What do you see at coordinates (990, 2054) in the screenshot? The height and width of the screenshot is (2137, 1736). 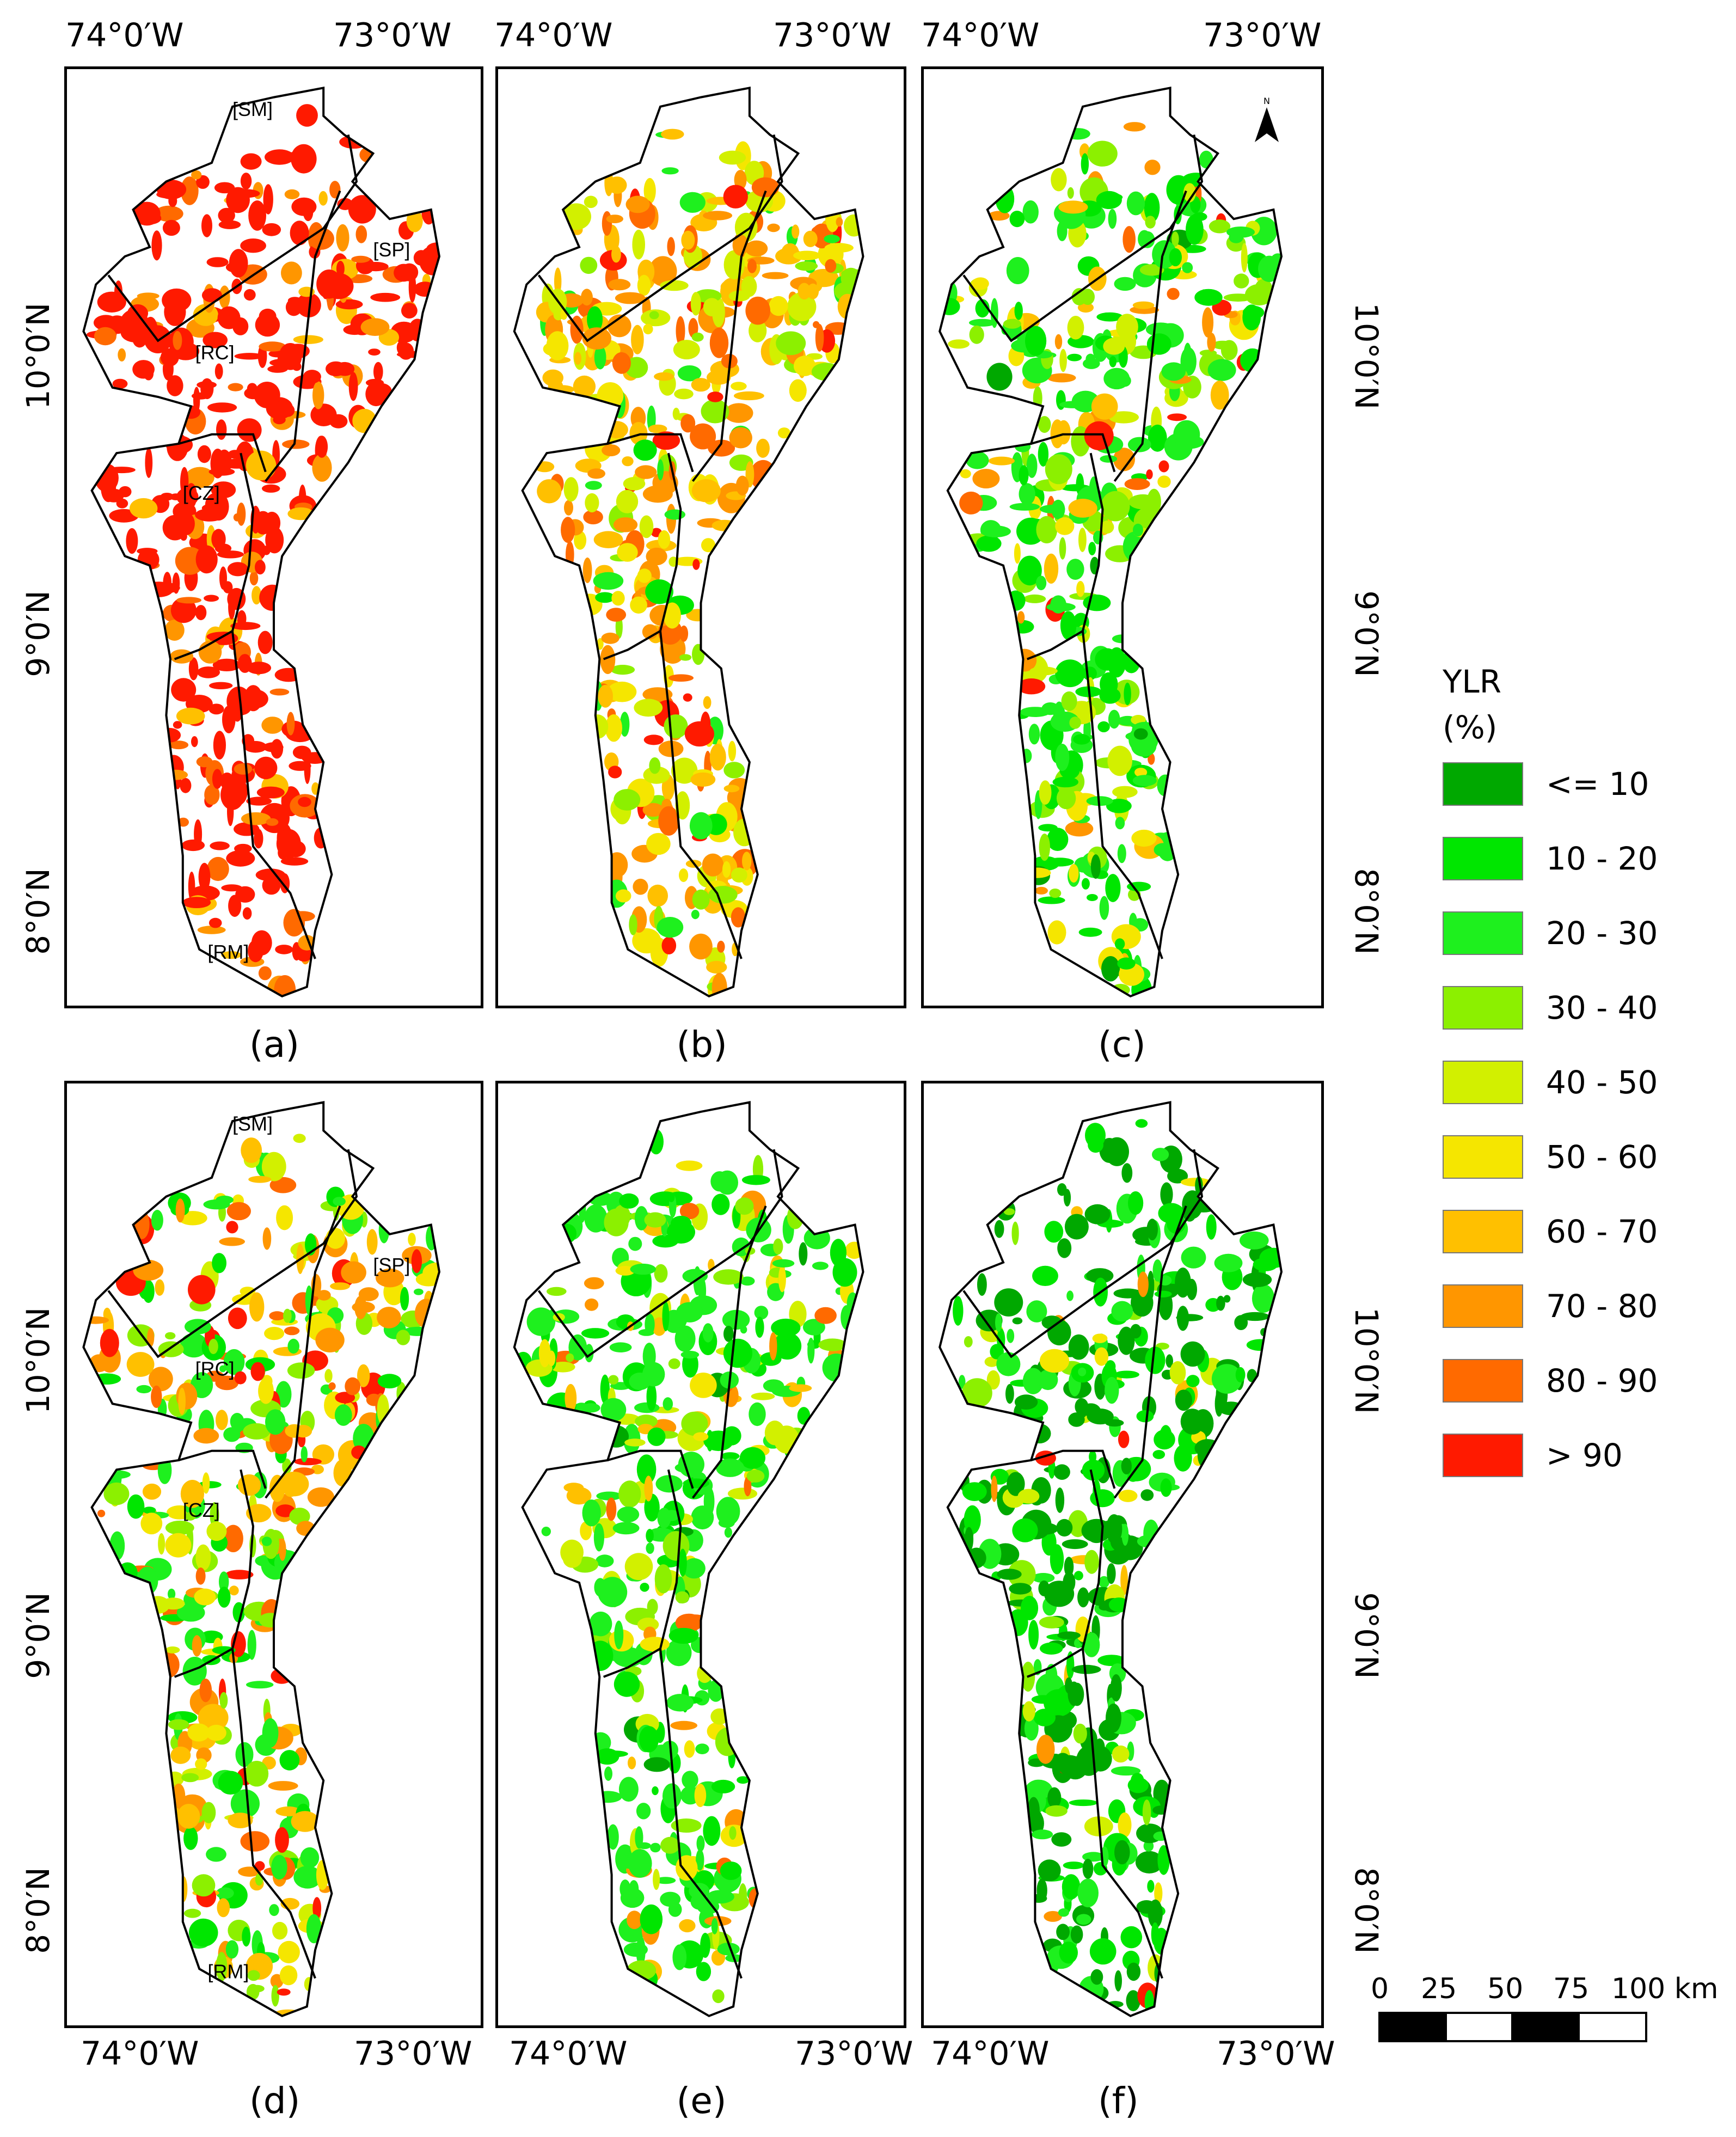 I see `longitude-label: 74°0′W` at bounding box center [990, 2054].